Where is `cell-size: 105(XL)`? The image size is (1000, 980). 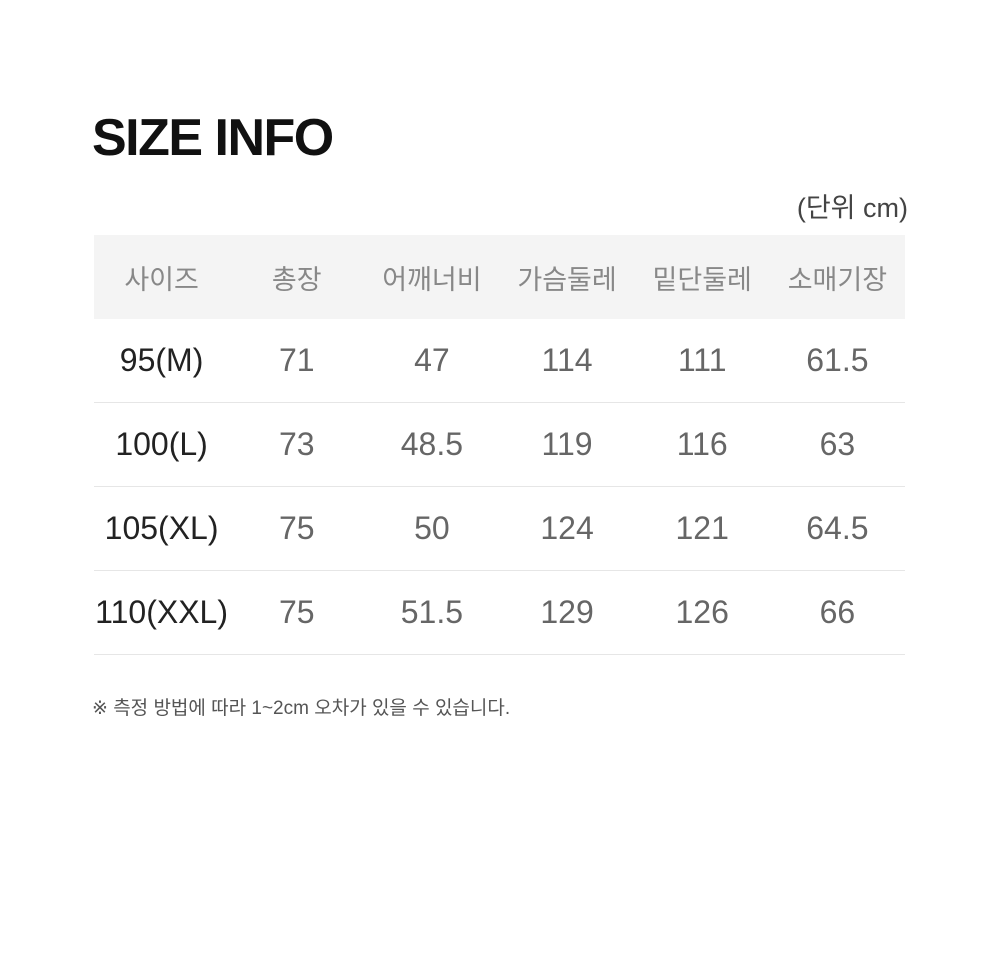 cell-size: 105(XL) is located at coordinates (162, 528).